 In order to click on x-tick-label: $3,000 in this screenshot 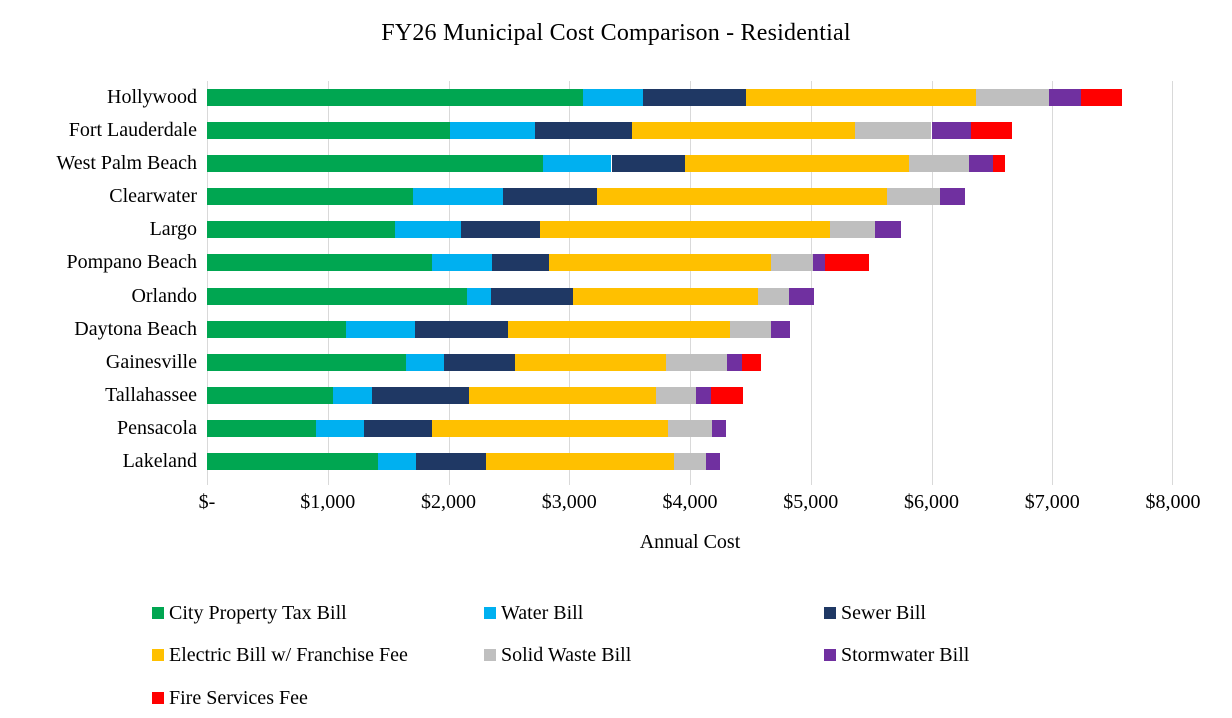, I will do `click(569, 502)`.